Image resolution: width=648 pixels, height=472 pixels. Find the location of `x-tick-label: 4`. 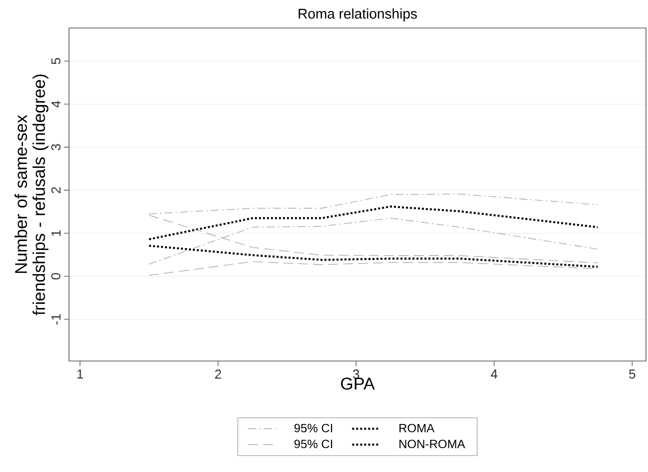

x-tick-label: 4 is located at coordinates (494, 374).